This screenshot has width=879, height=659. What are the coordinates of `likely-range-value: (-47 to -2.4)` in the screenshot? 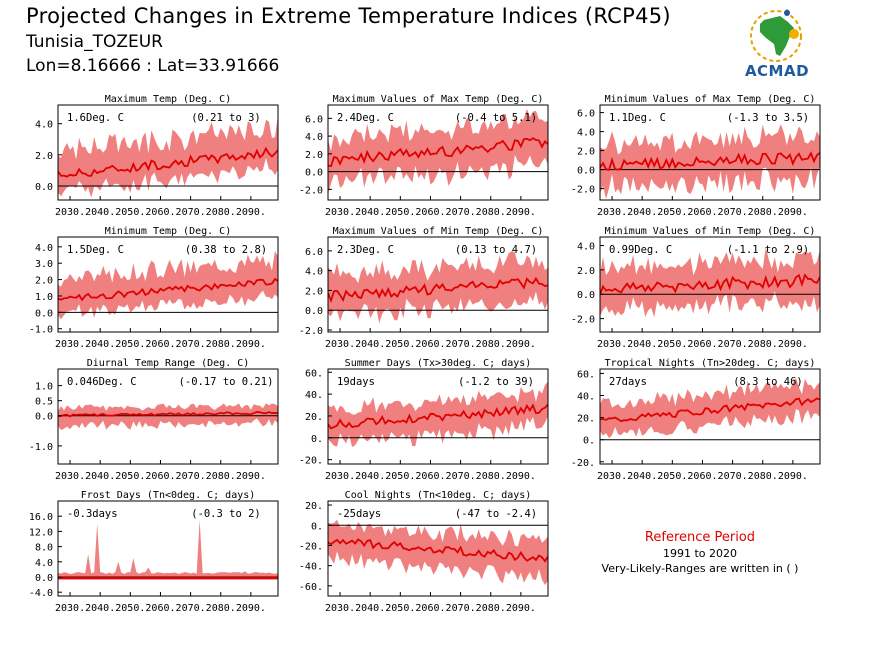 It's located at (496, 514).